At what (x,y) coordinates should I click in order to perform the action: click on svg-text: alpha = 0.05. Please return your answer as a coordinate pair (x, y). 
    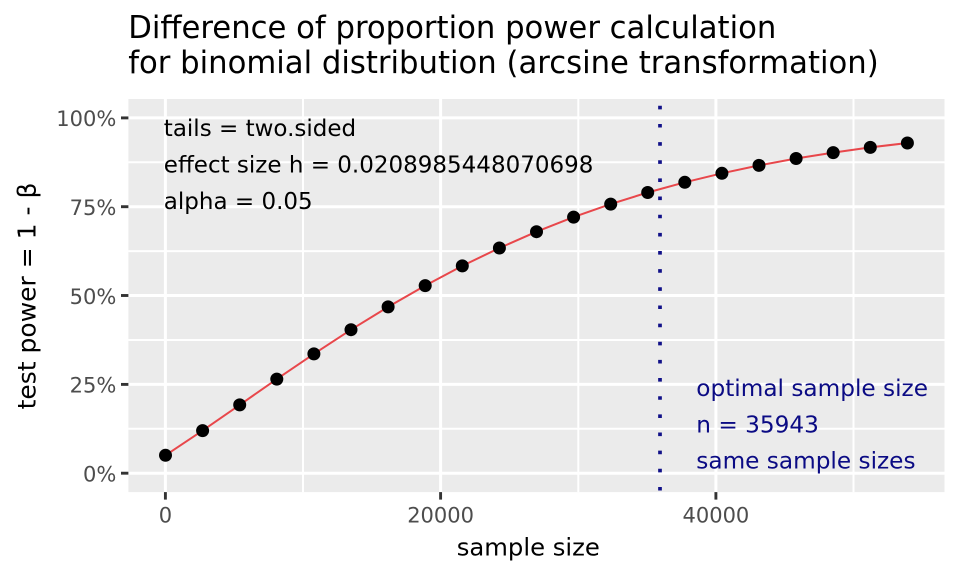
    Looking at the image, I should click on (238, 202).